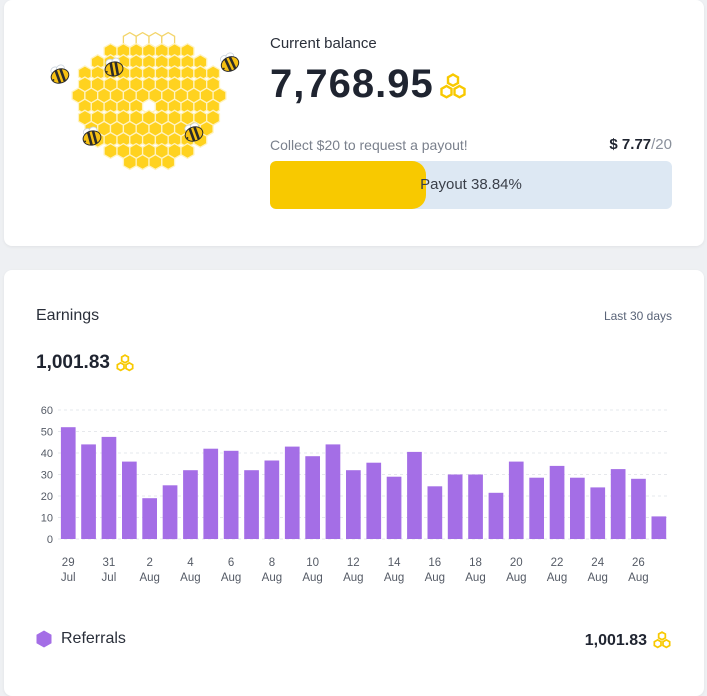 The height and width of the screenshot is (696, 707). I want to click on bar-10-aug, so click(312, 497).